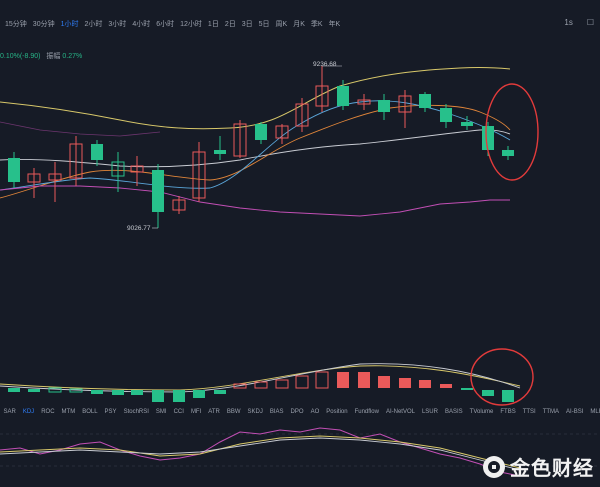  I want to click on indicator-tab: AI-BSI, so click(575, 412).